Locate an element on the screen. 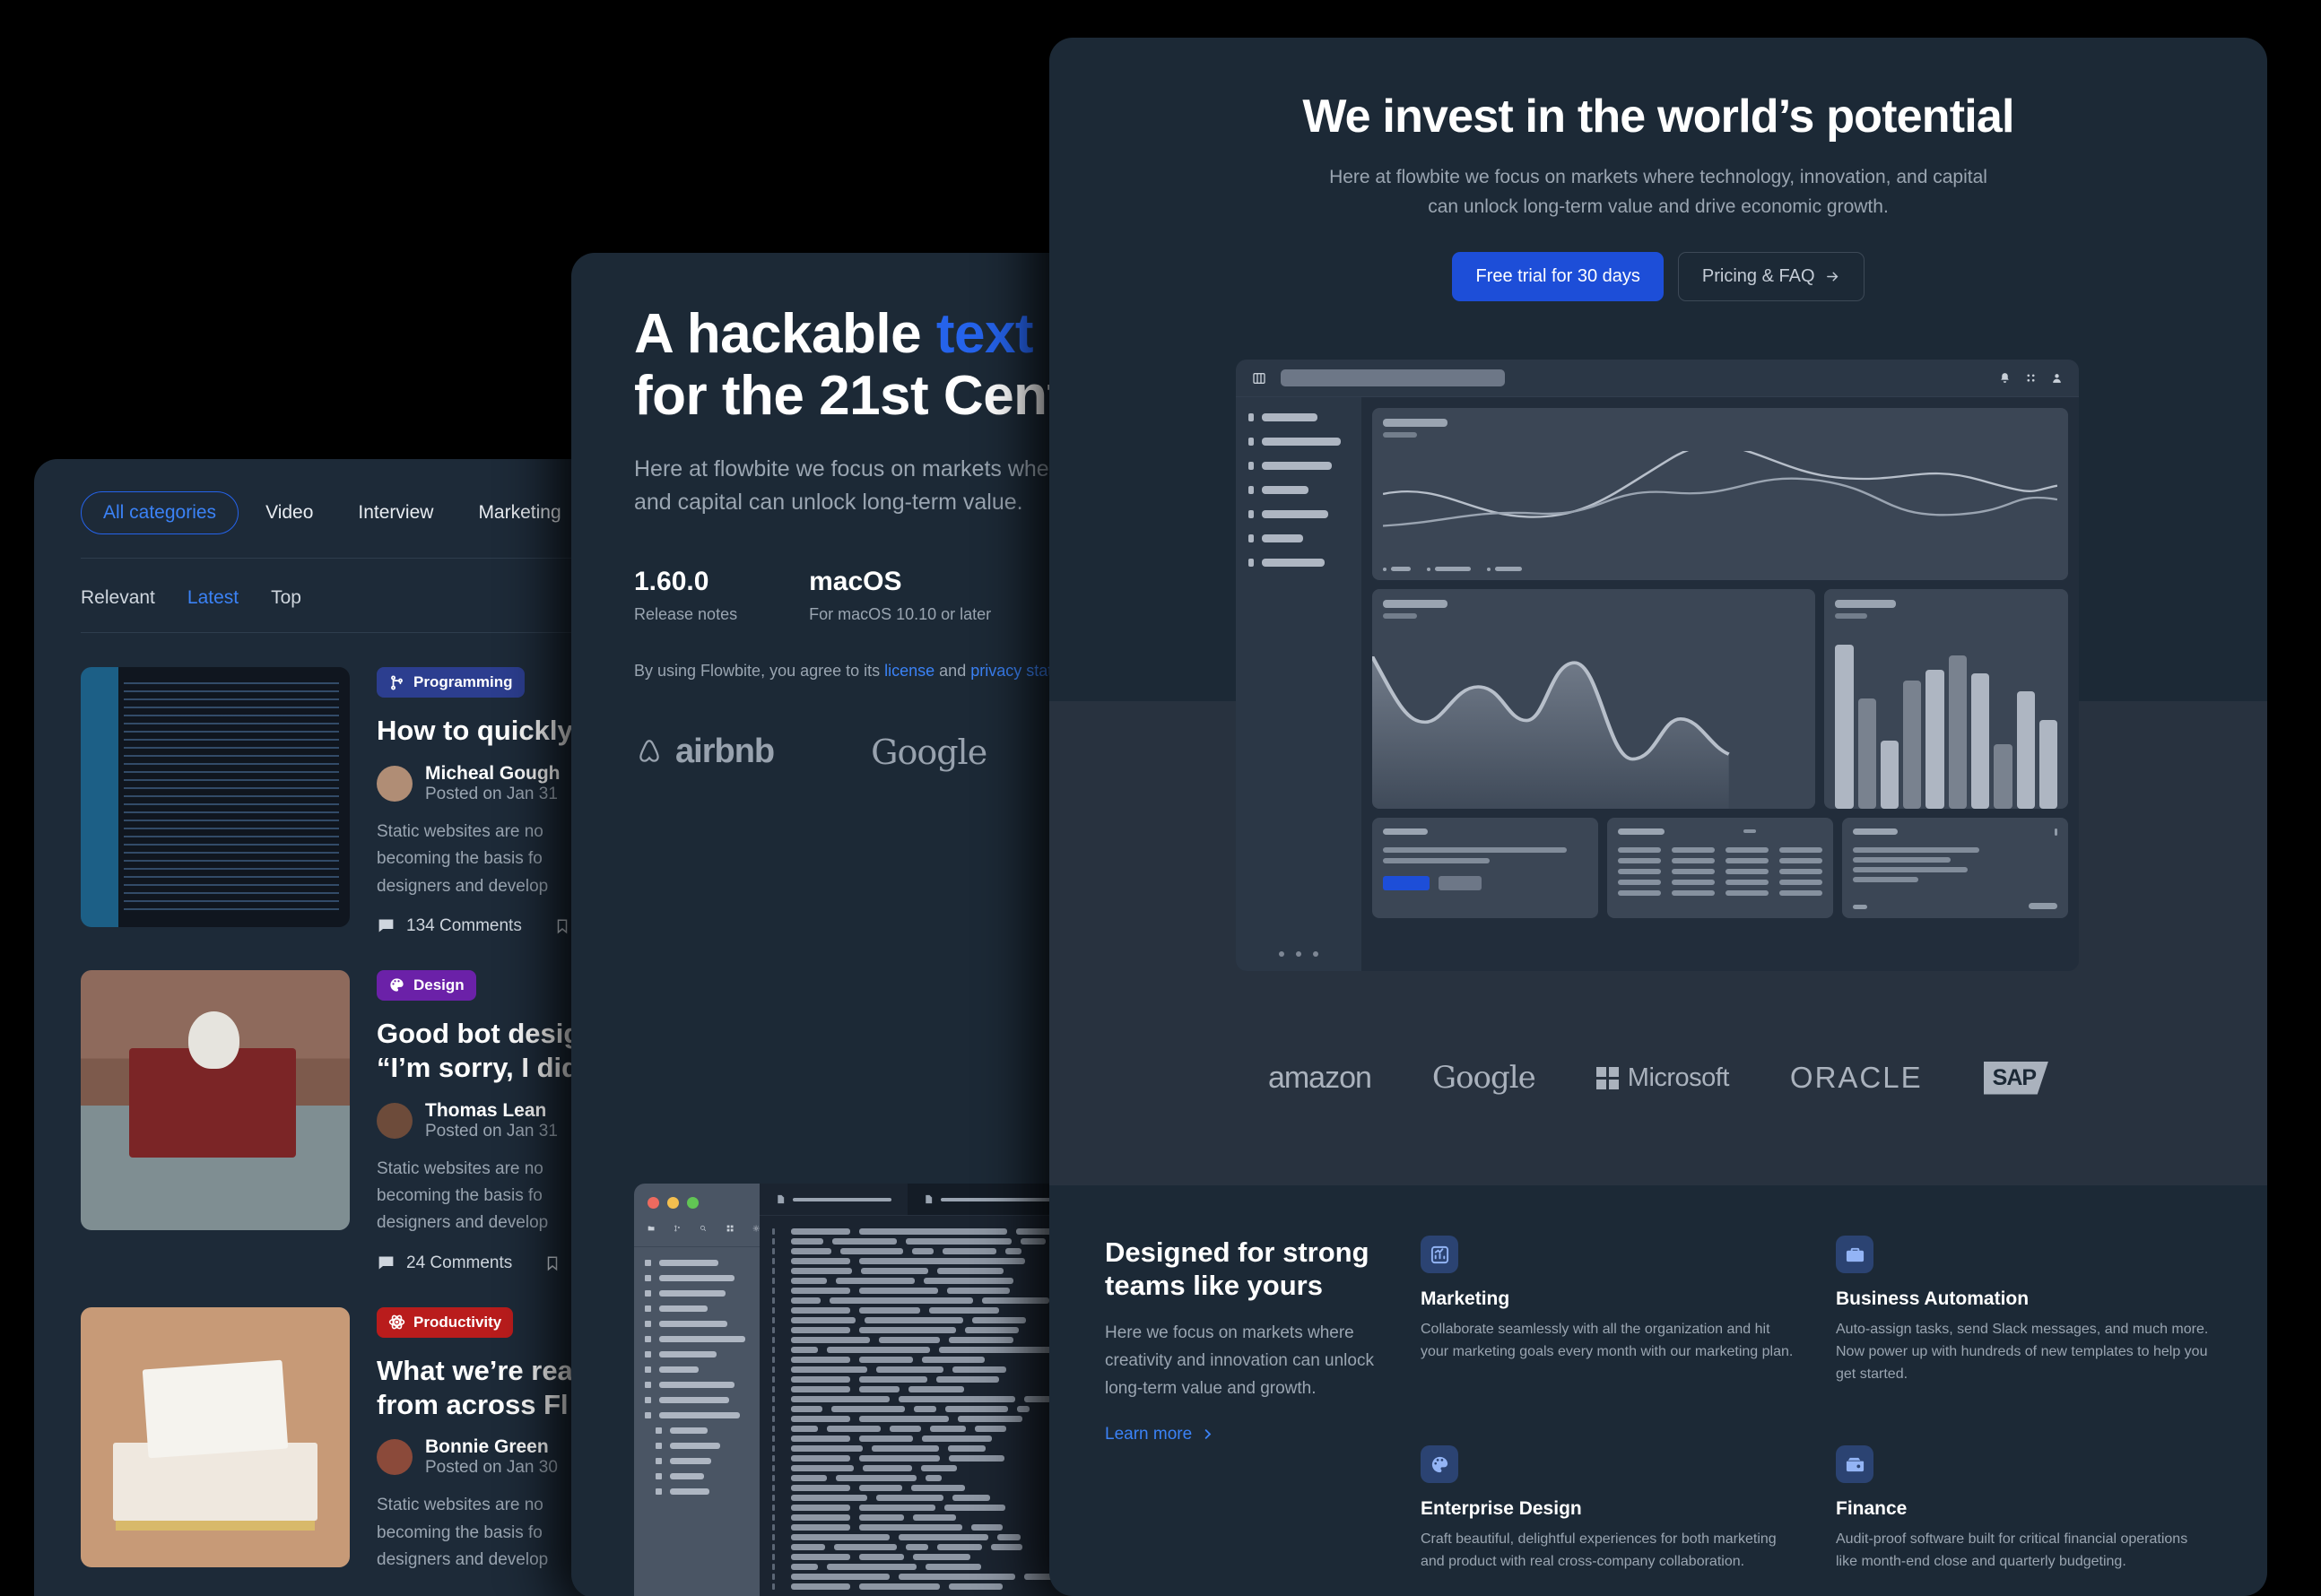  feed-card is located at coordinates (1955, 868).